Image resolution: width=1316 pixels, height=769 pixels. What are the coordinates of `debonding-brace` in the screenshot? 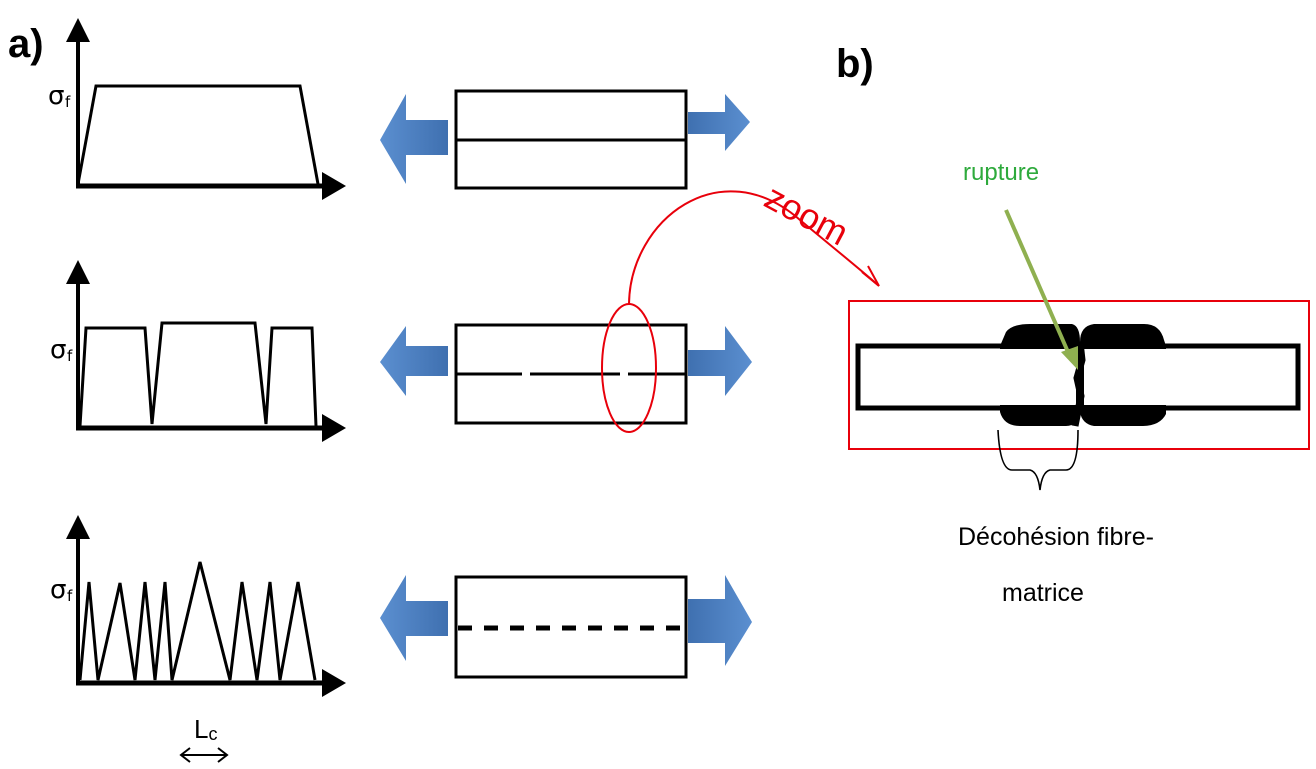 It's located at (1038, 460).